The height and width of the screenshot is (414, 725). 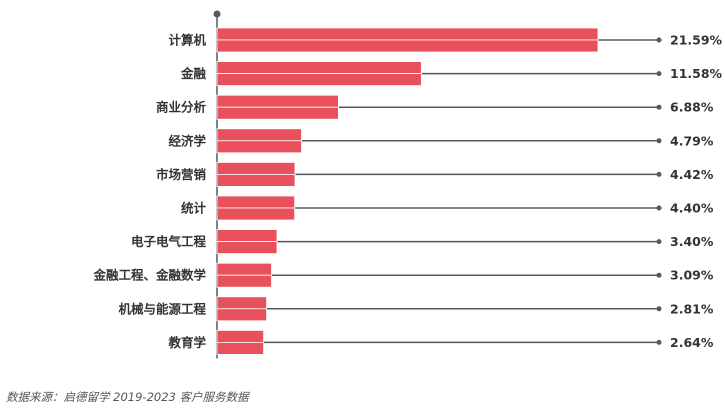 I want to click on category-label: 商业分析, so click(x=181, y=107).